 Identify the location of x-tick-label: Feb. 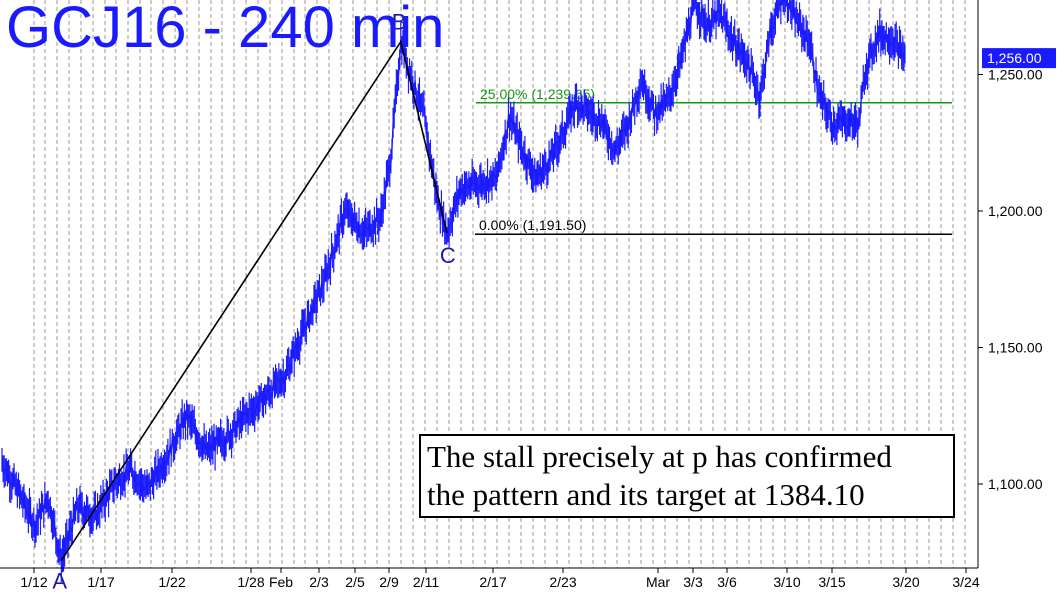
(281, 582).